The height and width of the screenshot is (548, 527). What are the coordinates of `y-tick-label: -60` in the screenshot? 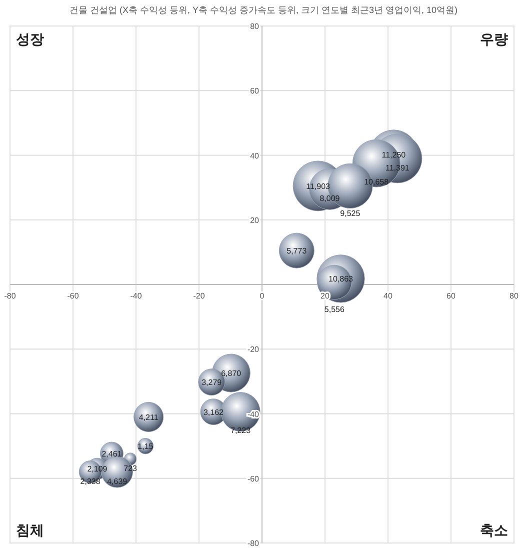 It's located at (253, 479).